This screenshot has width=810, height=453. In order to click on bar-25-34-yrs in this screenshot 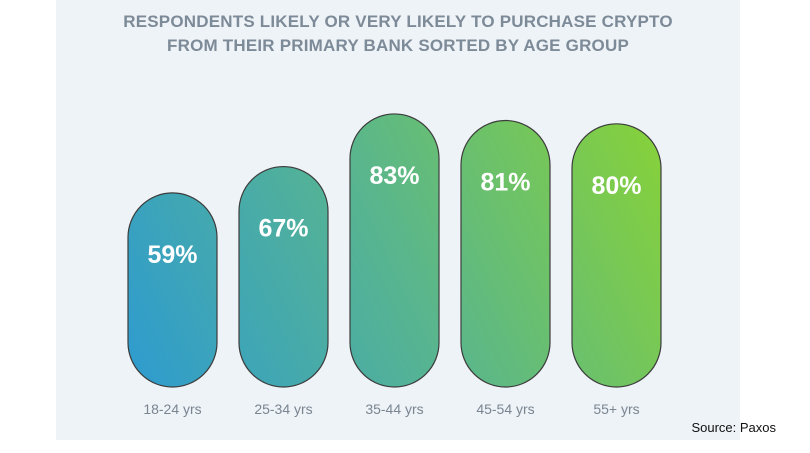, I will do `click(283, 276)`.